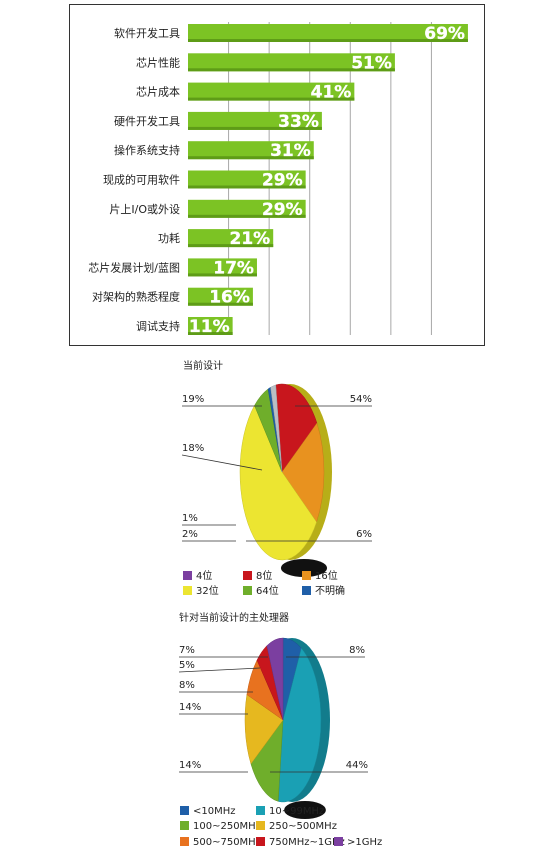  Describe the element at coordinates (203, 365) in the screenshot. I see `pie-title: 当前设计` at that location.